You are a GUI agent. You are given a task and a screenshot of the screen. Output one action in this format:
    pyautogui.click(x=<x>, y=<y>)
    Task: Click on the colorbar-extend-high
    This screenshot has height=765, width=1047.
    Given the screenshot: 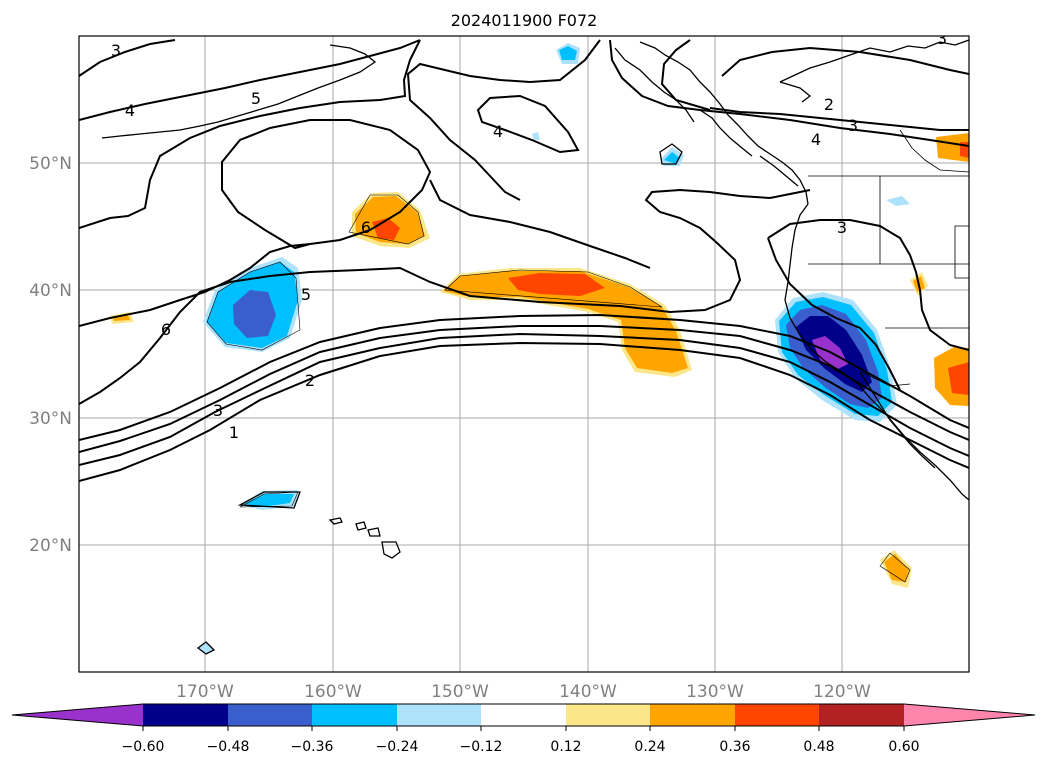 What is the action you would take?
    pyautogui.click(x=969, y=715)
    